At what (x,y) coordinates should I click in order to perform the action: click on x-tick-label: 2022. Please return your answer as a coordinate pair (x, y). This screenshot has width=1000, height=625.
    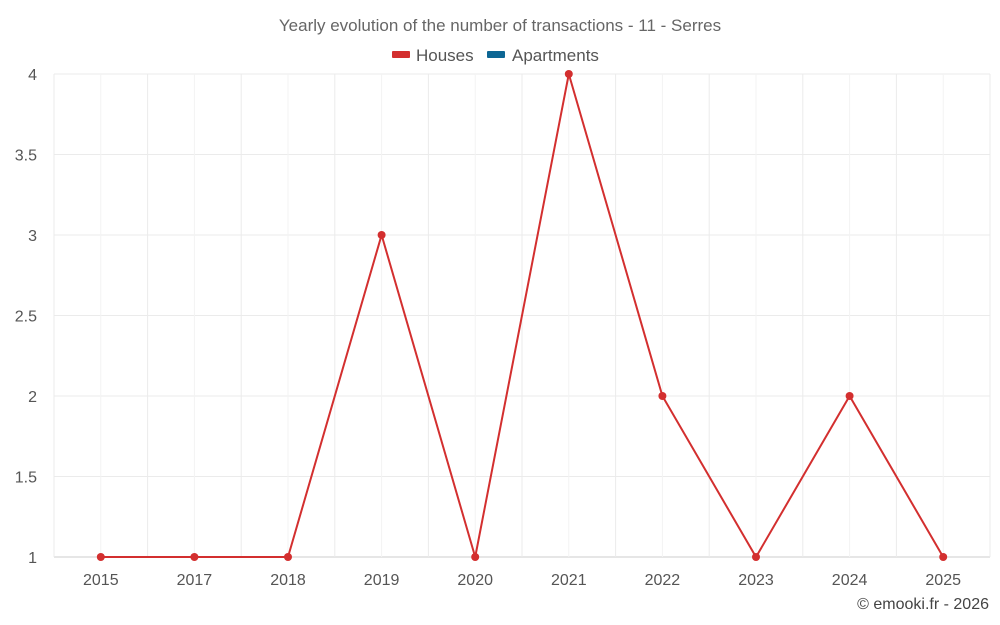
    Looking at the image, I should click on (663, 580).